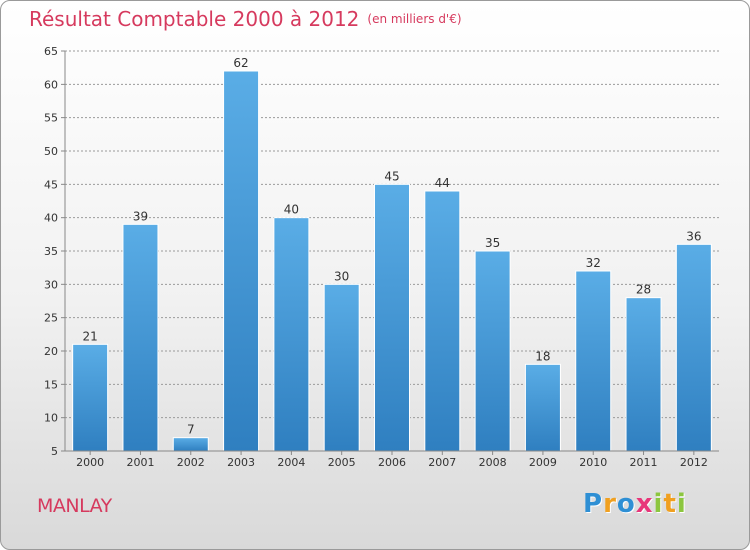 This screenshot has height=550, width=750. I want to click on x-tick-label-2000: 2000, so click(90, 462).